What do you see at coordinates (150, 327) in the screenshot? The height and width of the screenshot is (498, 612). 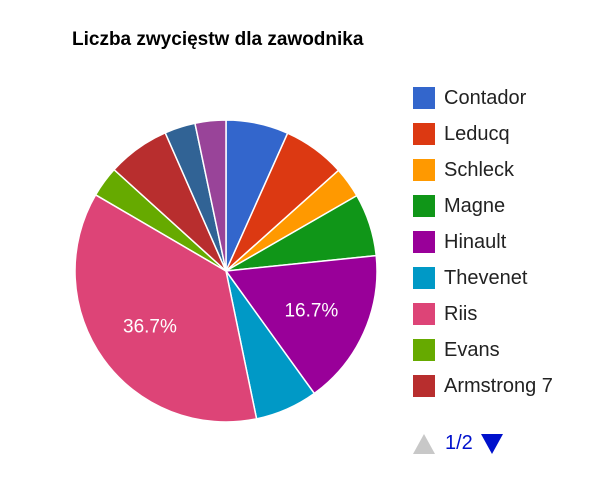 I see `slice-percent-label: 36.7%` at bounding box center [150, 327].